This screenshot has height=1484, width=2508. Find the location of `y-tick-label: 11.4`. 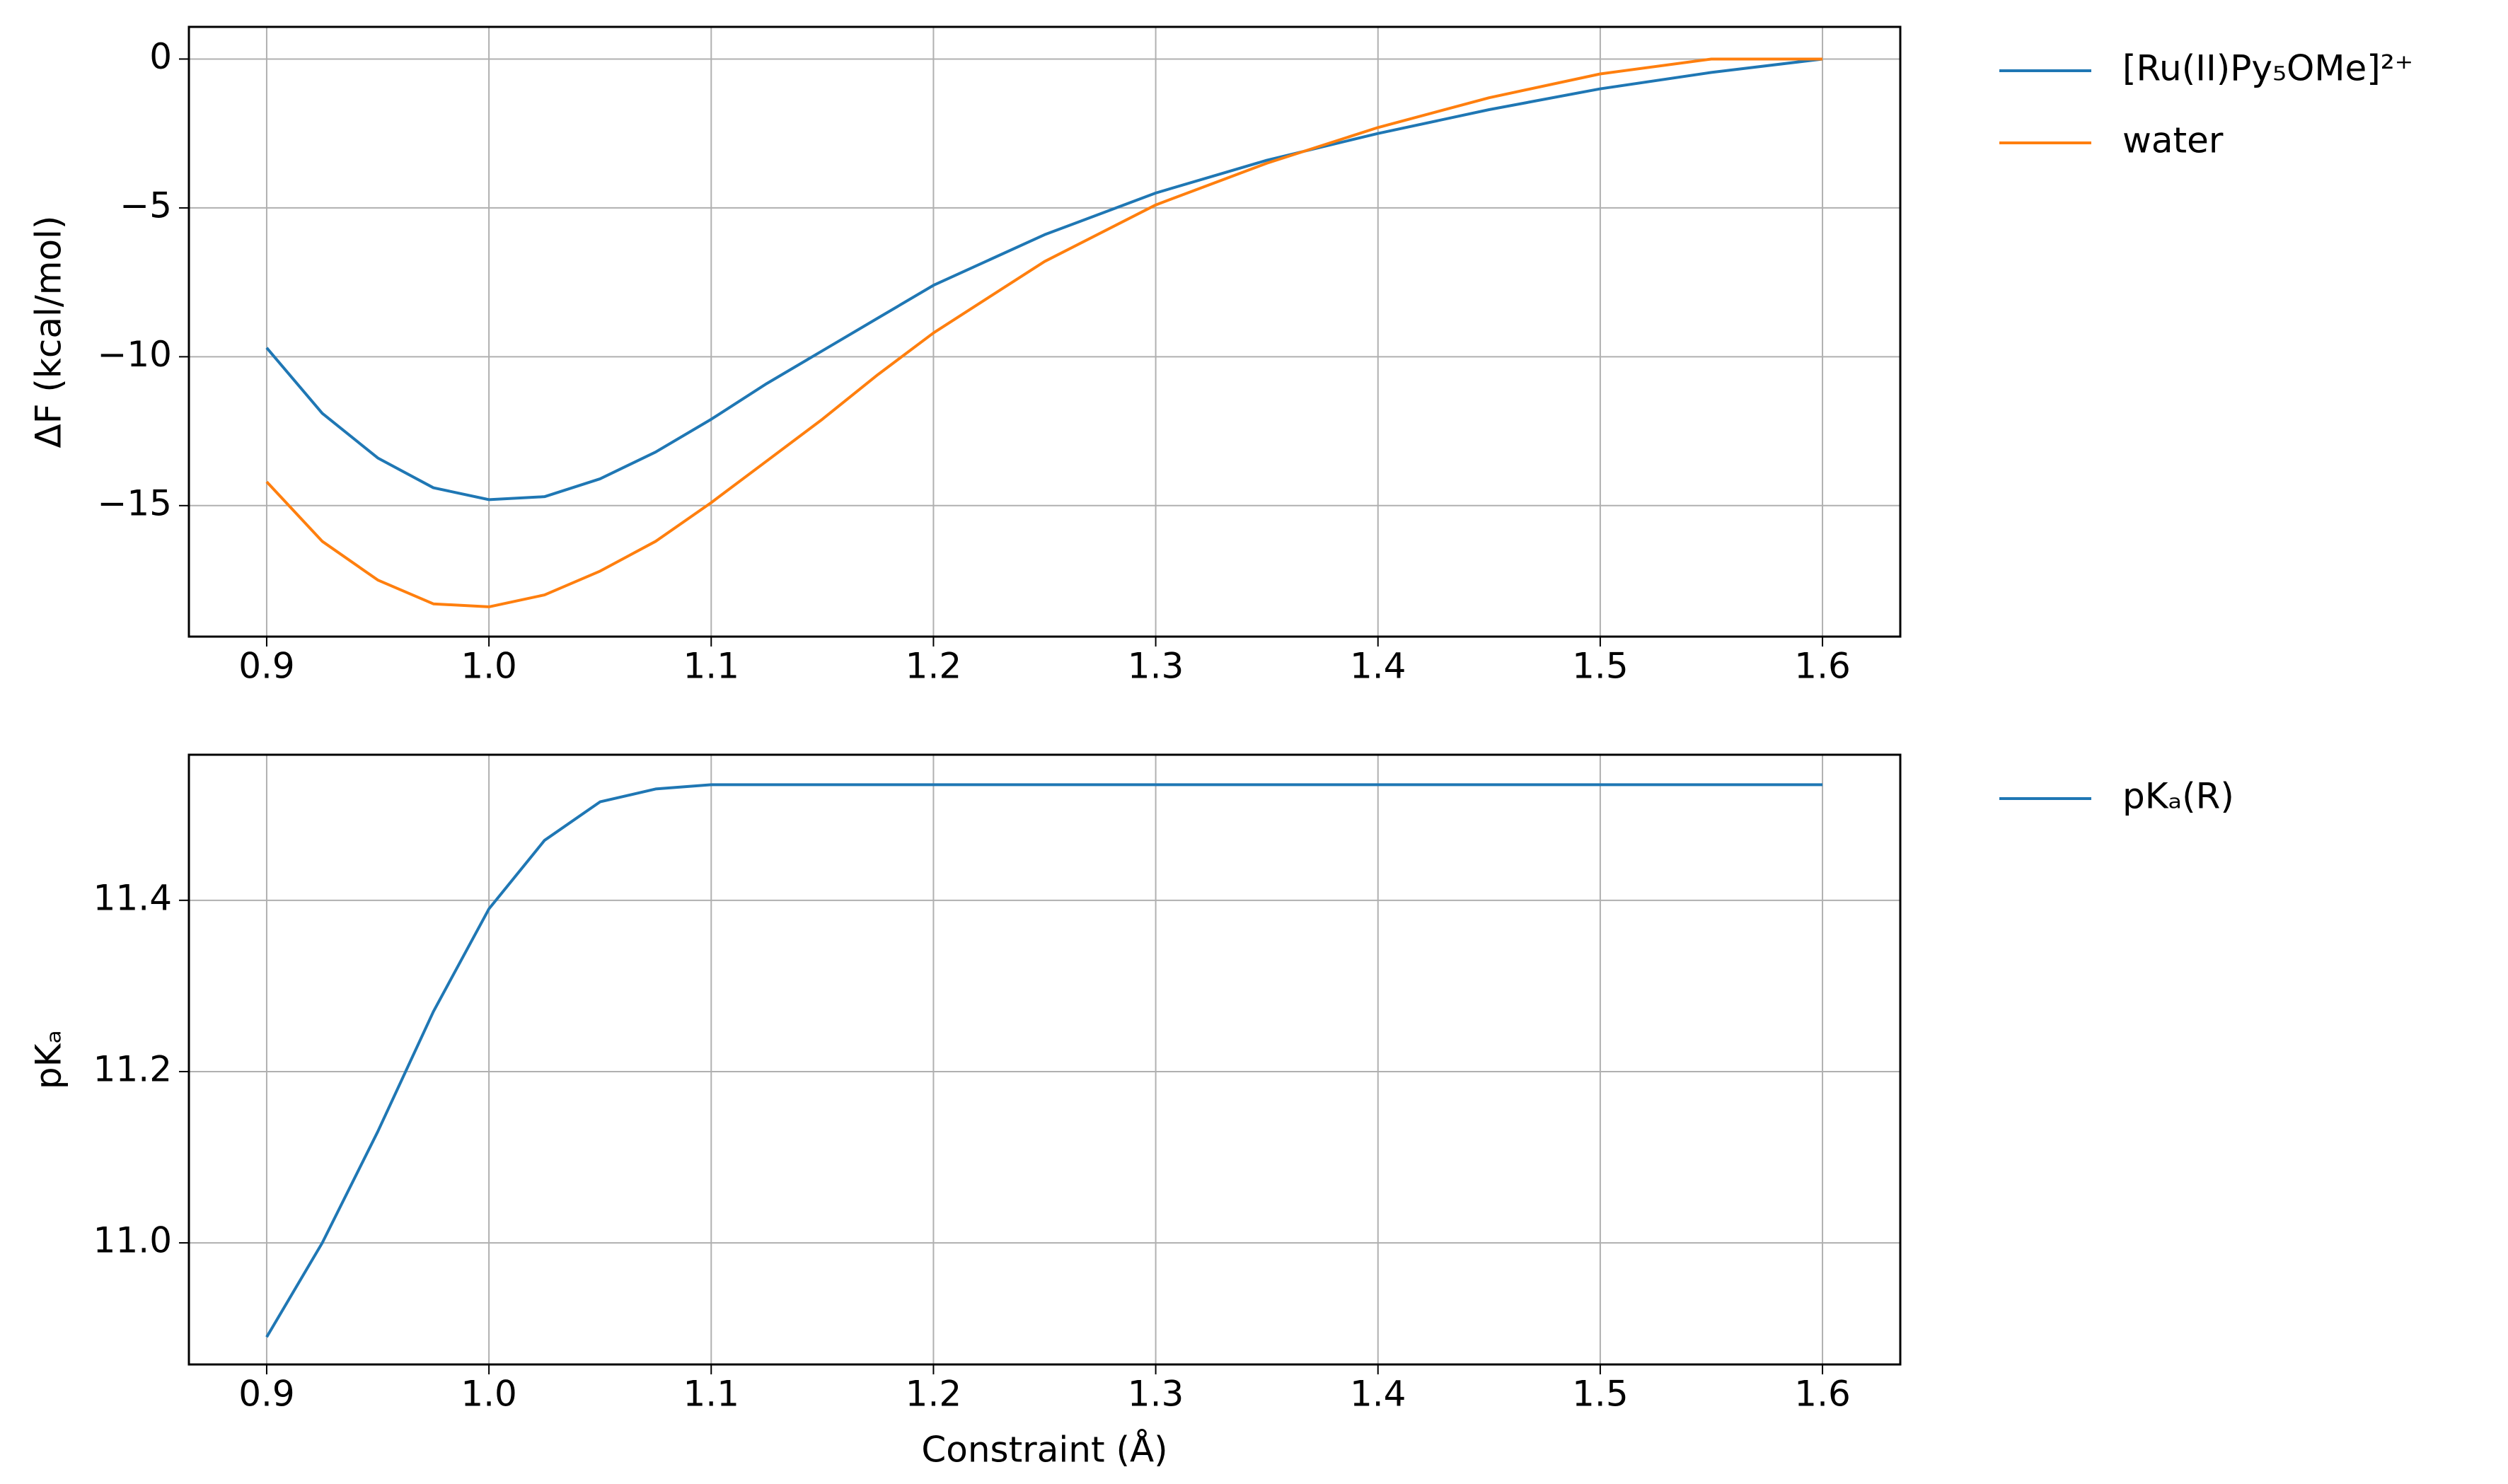

y-tick-label: 11.4 is located at coordinates (132, 897).